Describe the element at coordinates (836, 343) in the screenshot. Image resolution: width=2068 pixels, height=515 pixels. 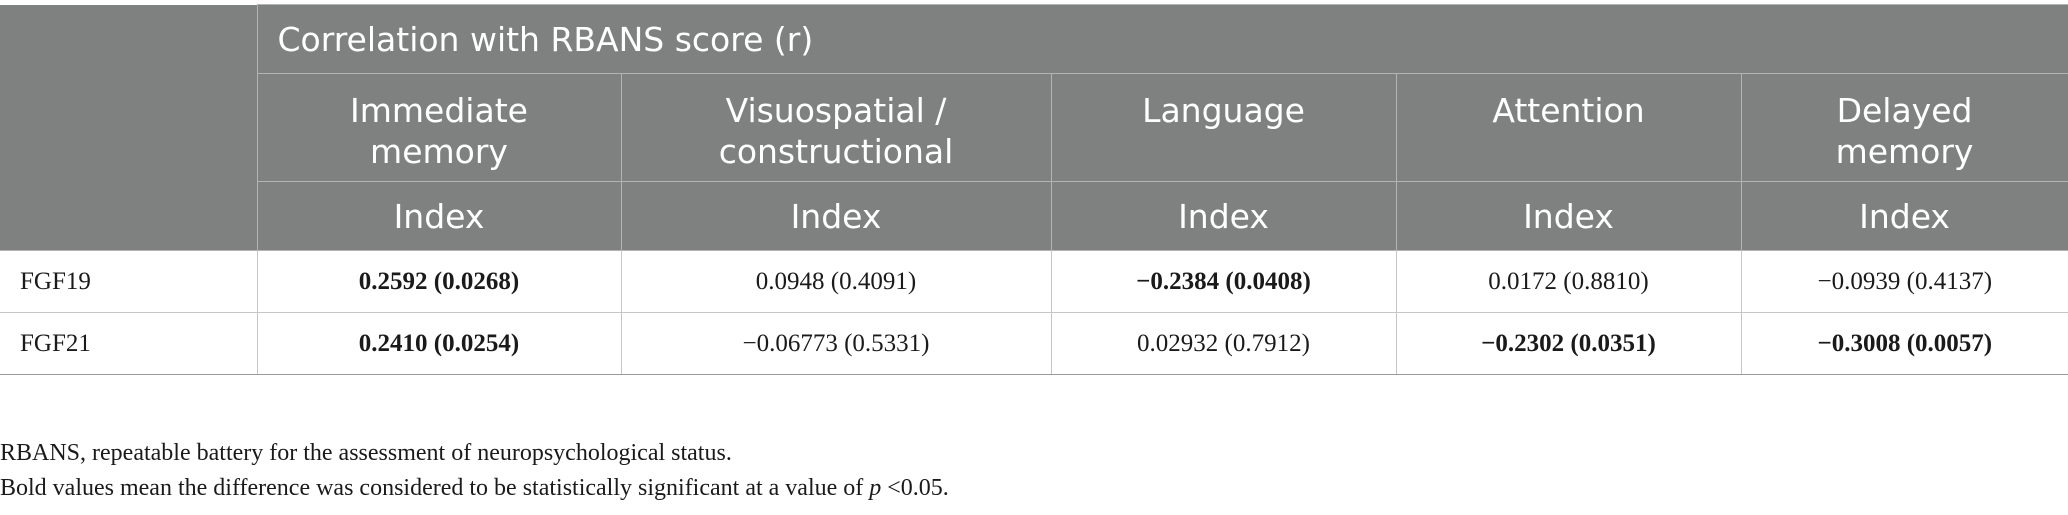
I see `table-cell: −0.06773 (0.5331)` at that location.